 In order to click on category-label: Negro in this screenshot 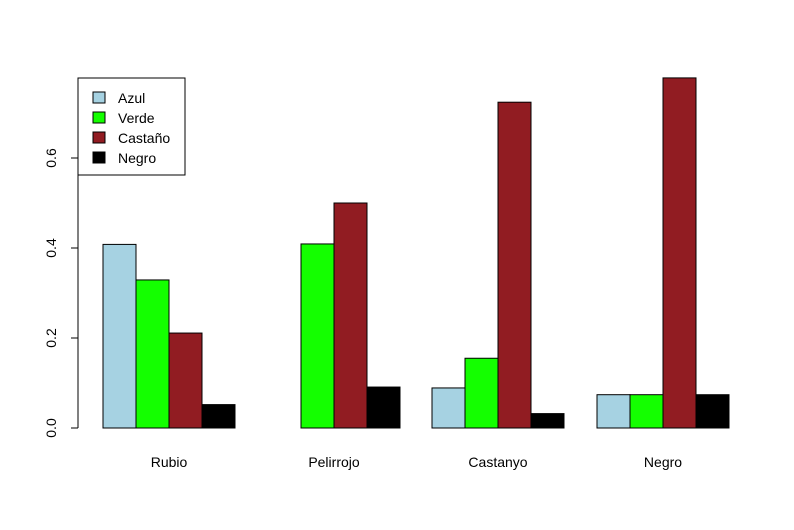, I will do `click(663, 462)`.